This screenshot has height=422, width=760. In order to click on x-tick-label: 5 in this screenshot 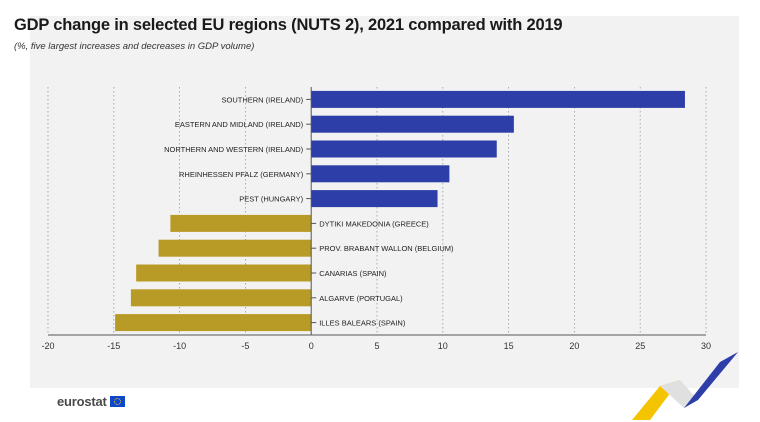, I will do `click(376, 346)`.